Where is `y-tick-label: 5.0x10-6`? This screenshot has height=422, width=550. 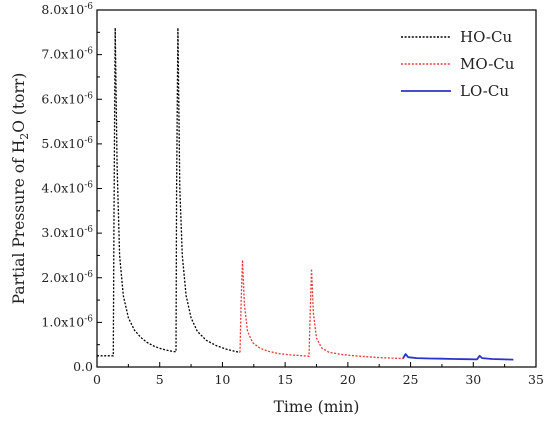
y-tick-label: 5.0x10-6 is located at coordinates (67, 143).